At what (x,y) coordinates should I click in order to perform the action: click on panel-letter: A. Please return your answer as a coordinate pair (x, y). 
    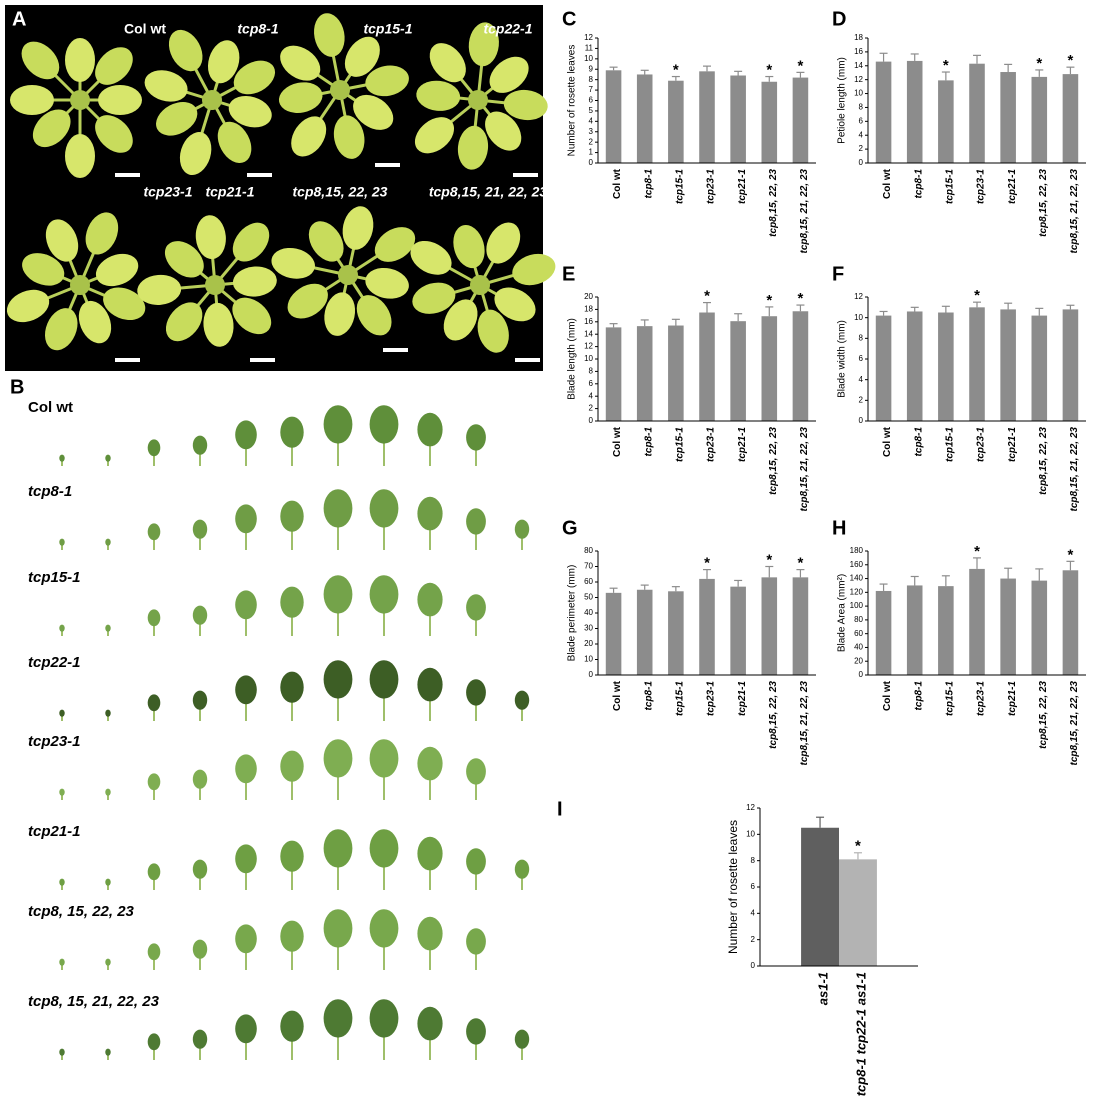
    Looking at the image, I should click on (19, 19).